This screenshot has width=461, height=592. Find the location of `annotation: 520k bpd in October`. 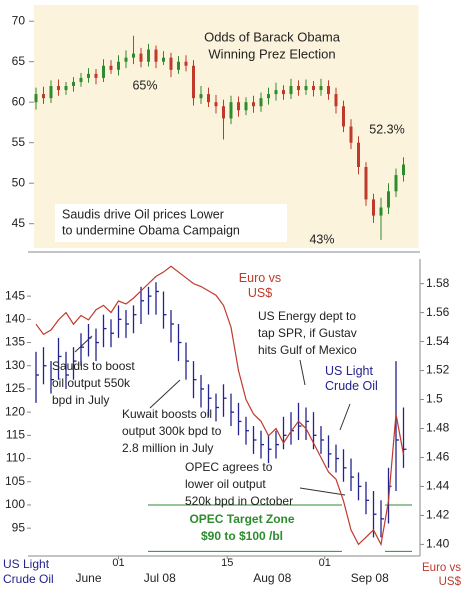

annotation: 520k bpd in October is located at coordinates (239, 501).